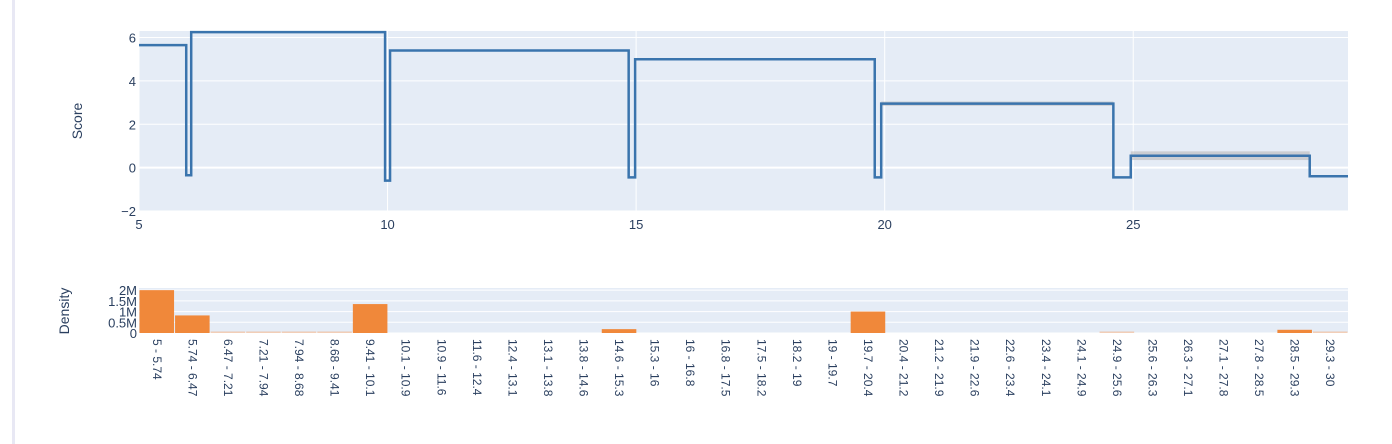  I want to click on page-left-border, so click(13, 222).